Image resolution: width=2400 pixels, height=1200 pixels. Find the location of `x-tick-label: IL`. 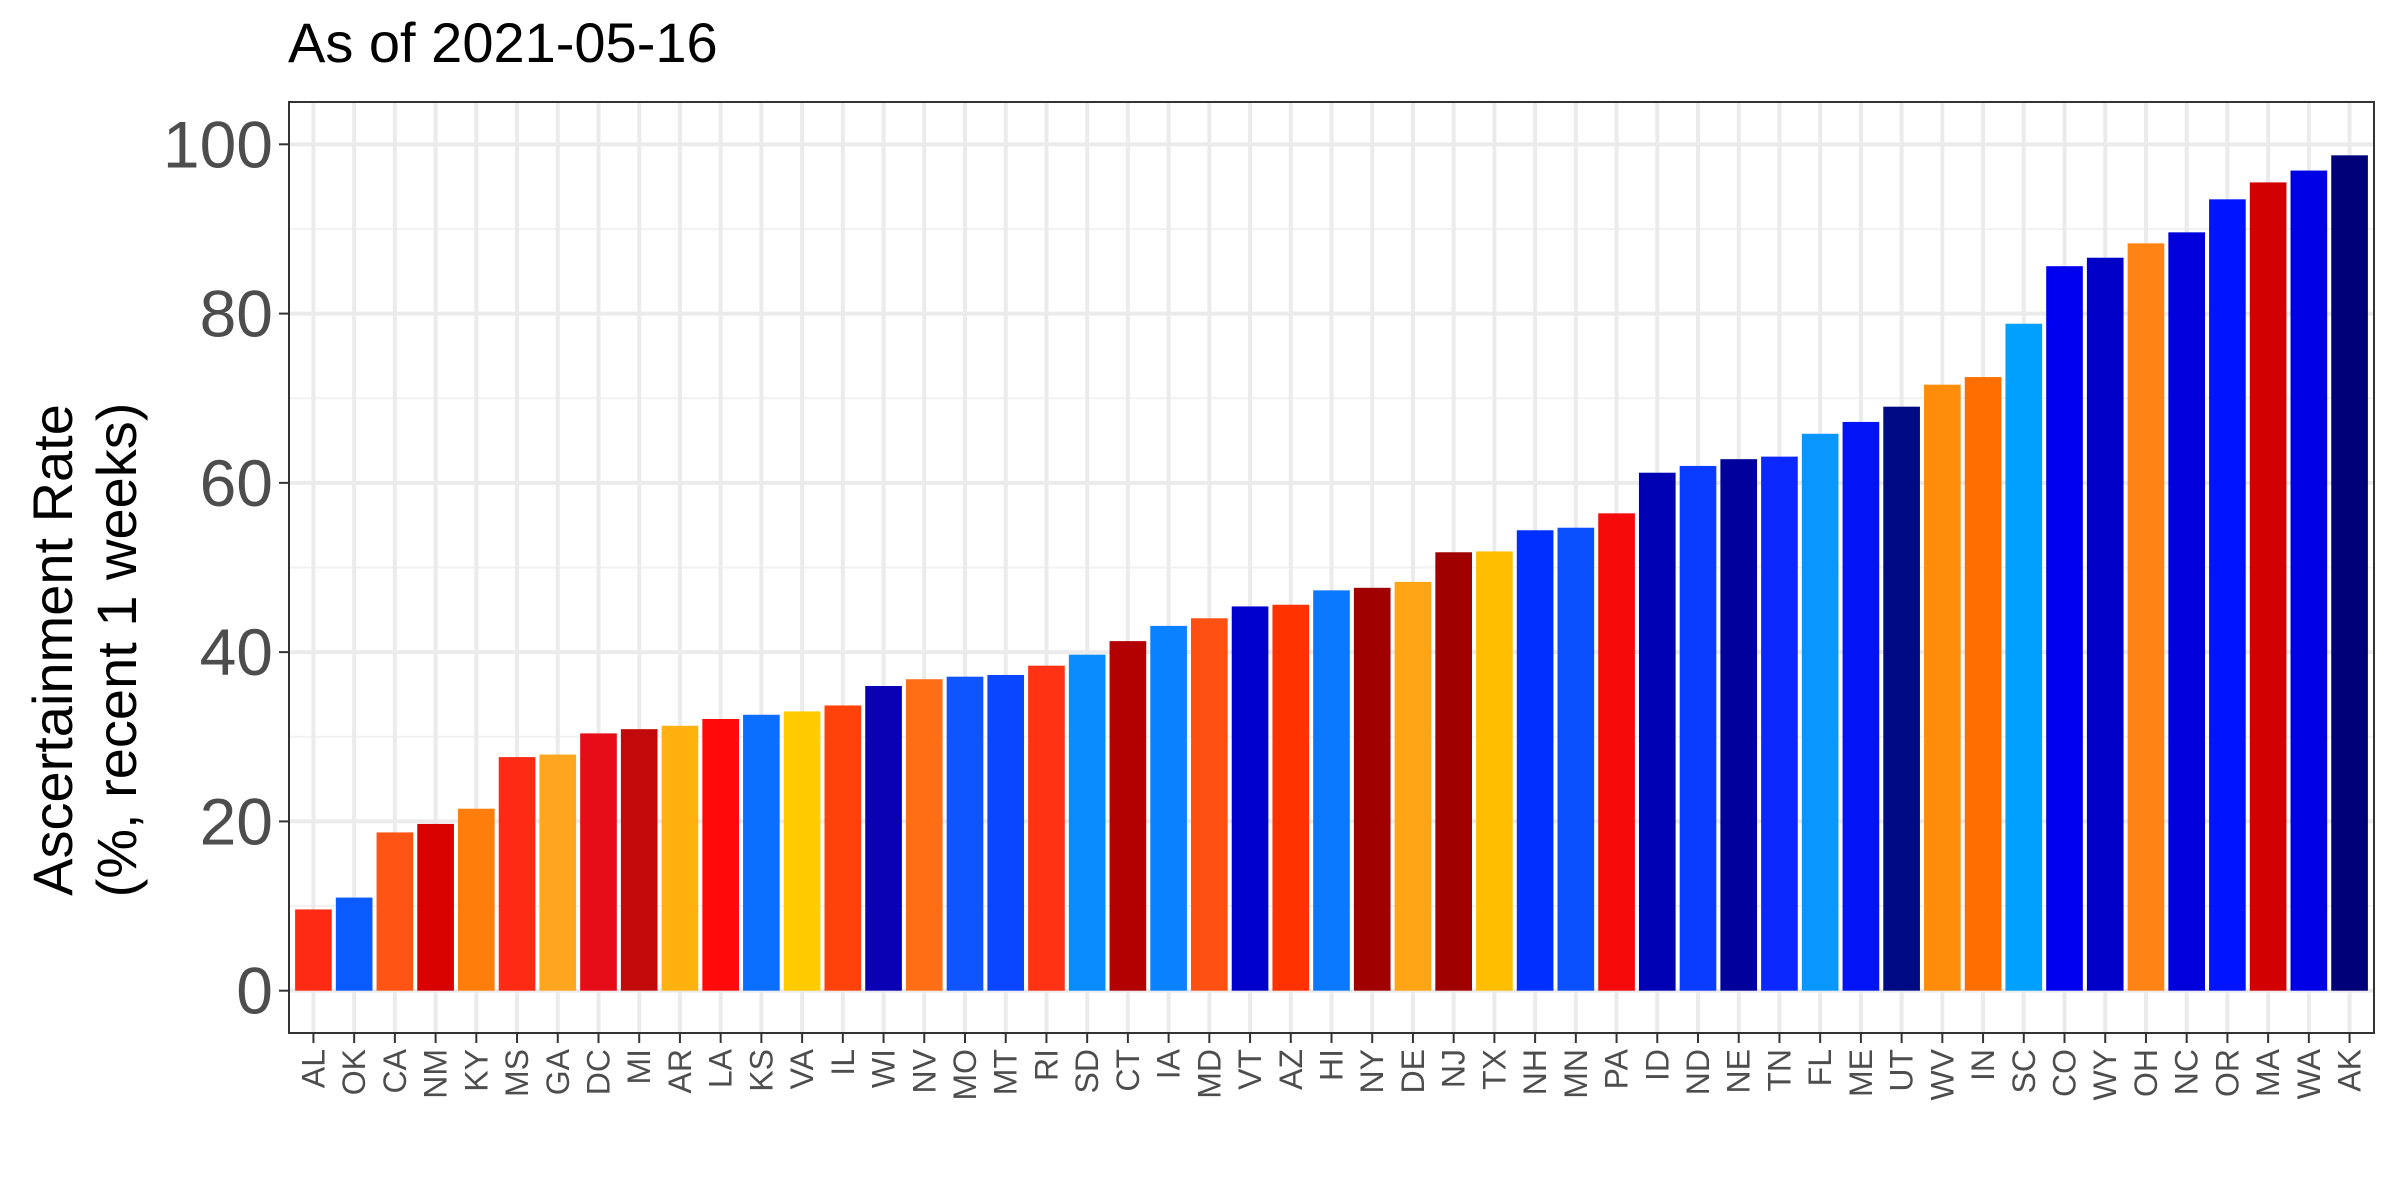

x-tick-label: IL is located at coordinates (843, 1062).